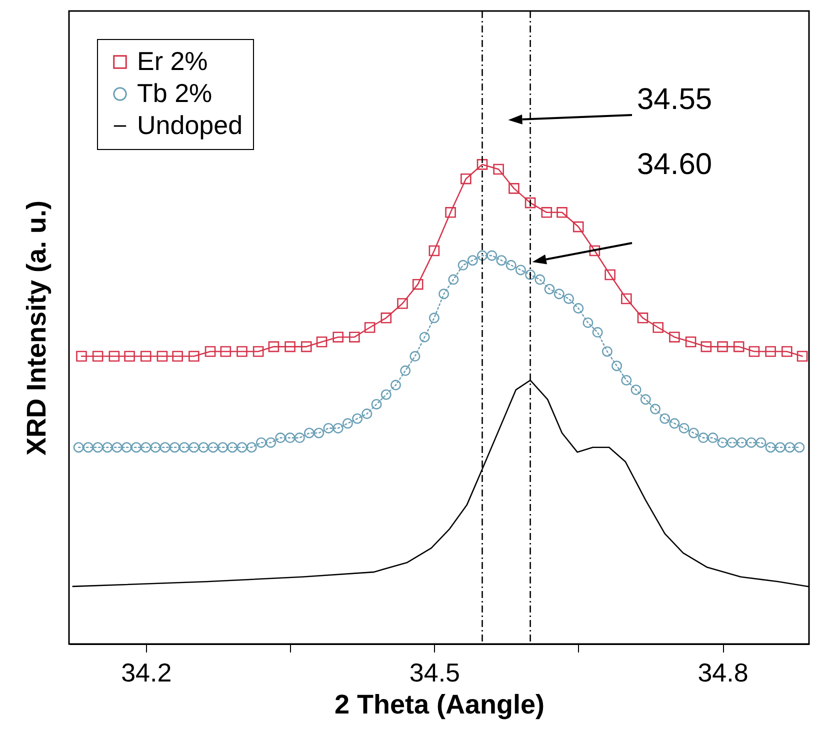  I want to click on x-tick-label: 34.8, so click(723, 673).